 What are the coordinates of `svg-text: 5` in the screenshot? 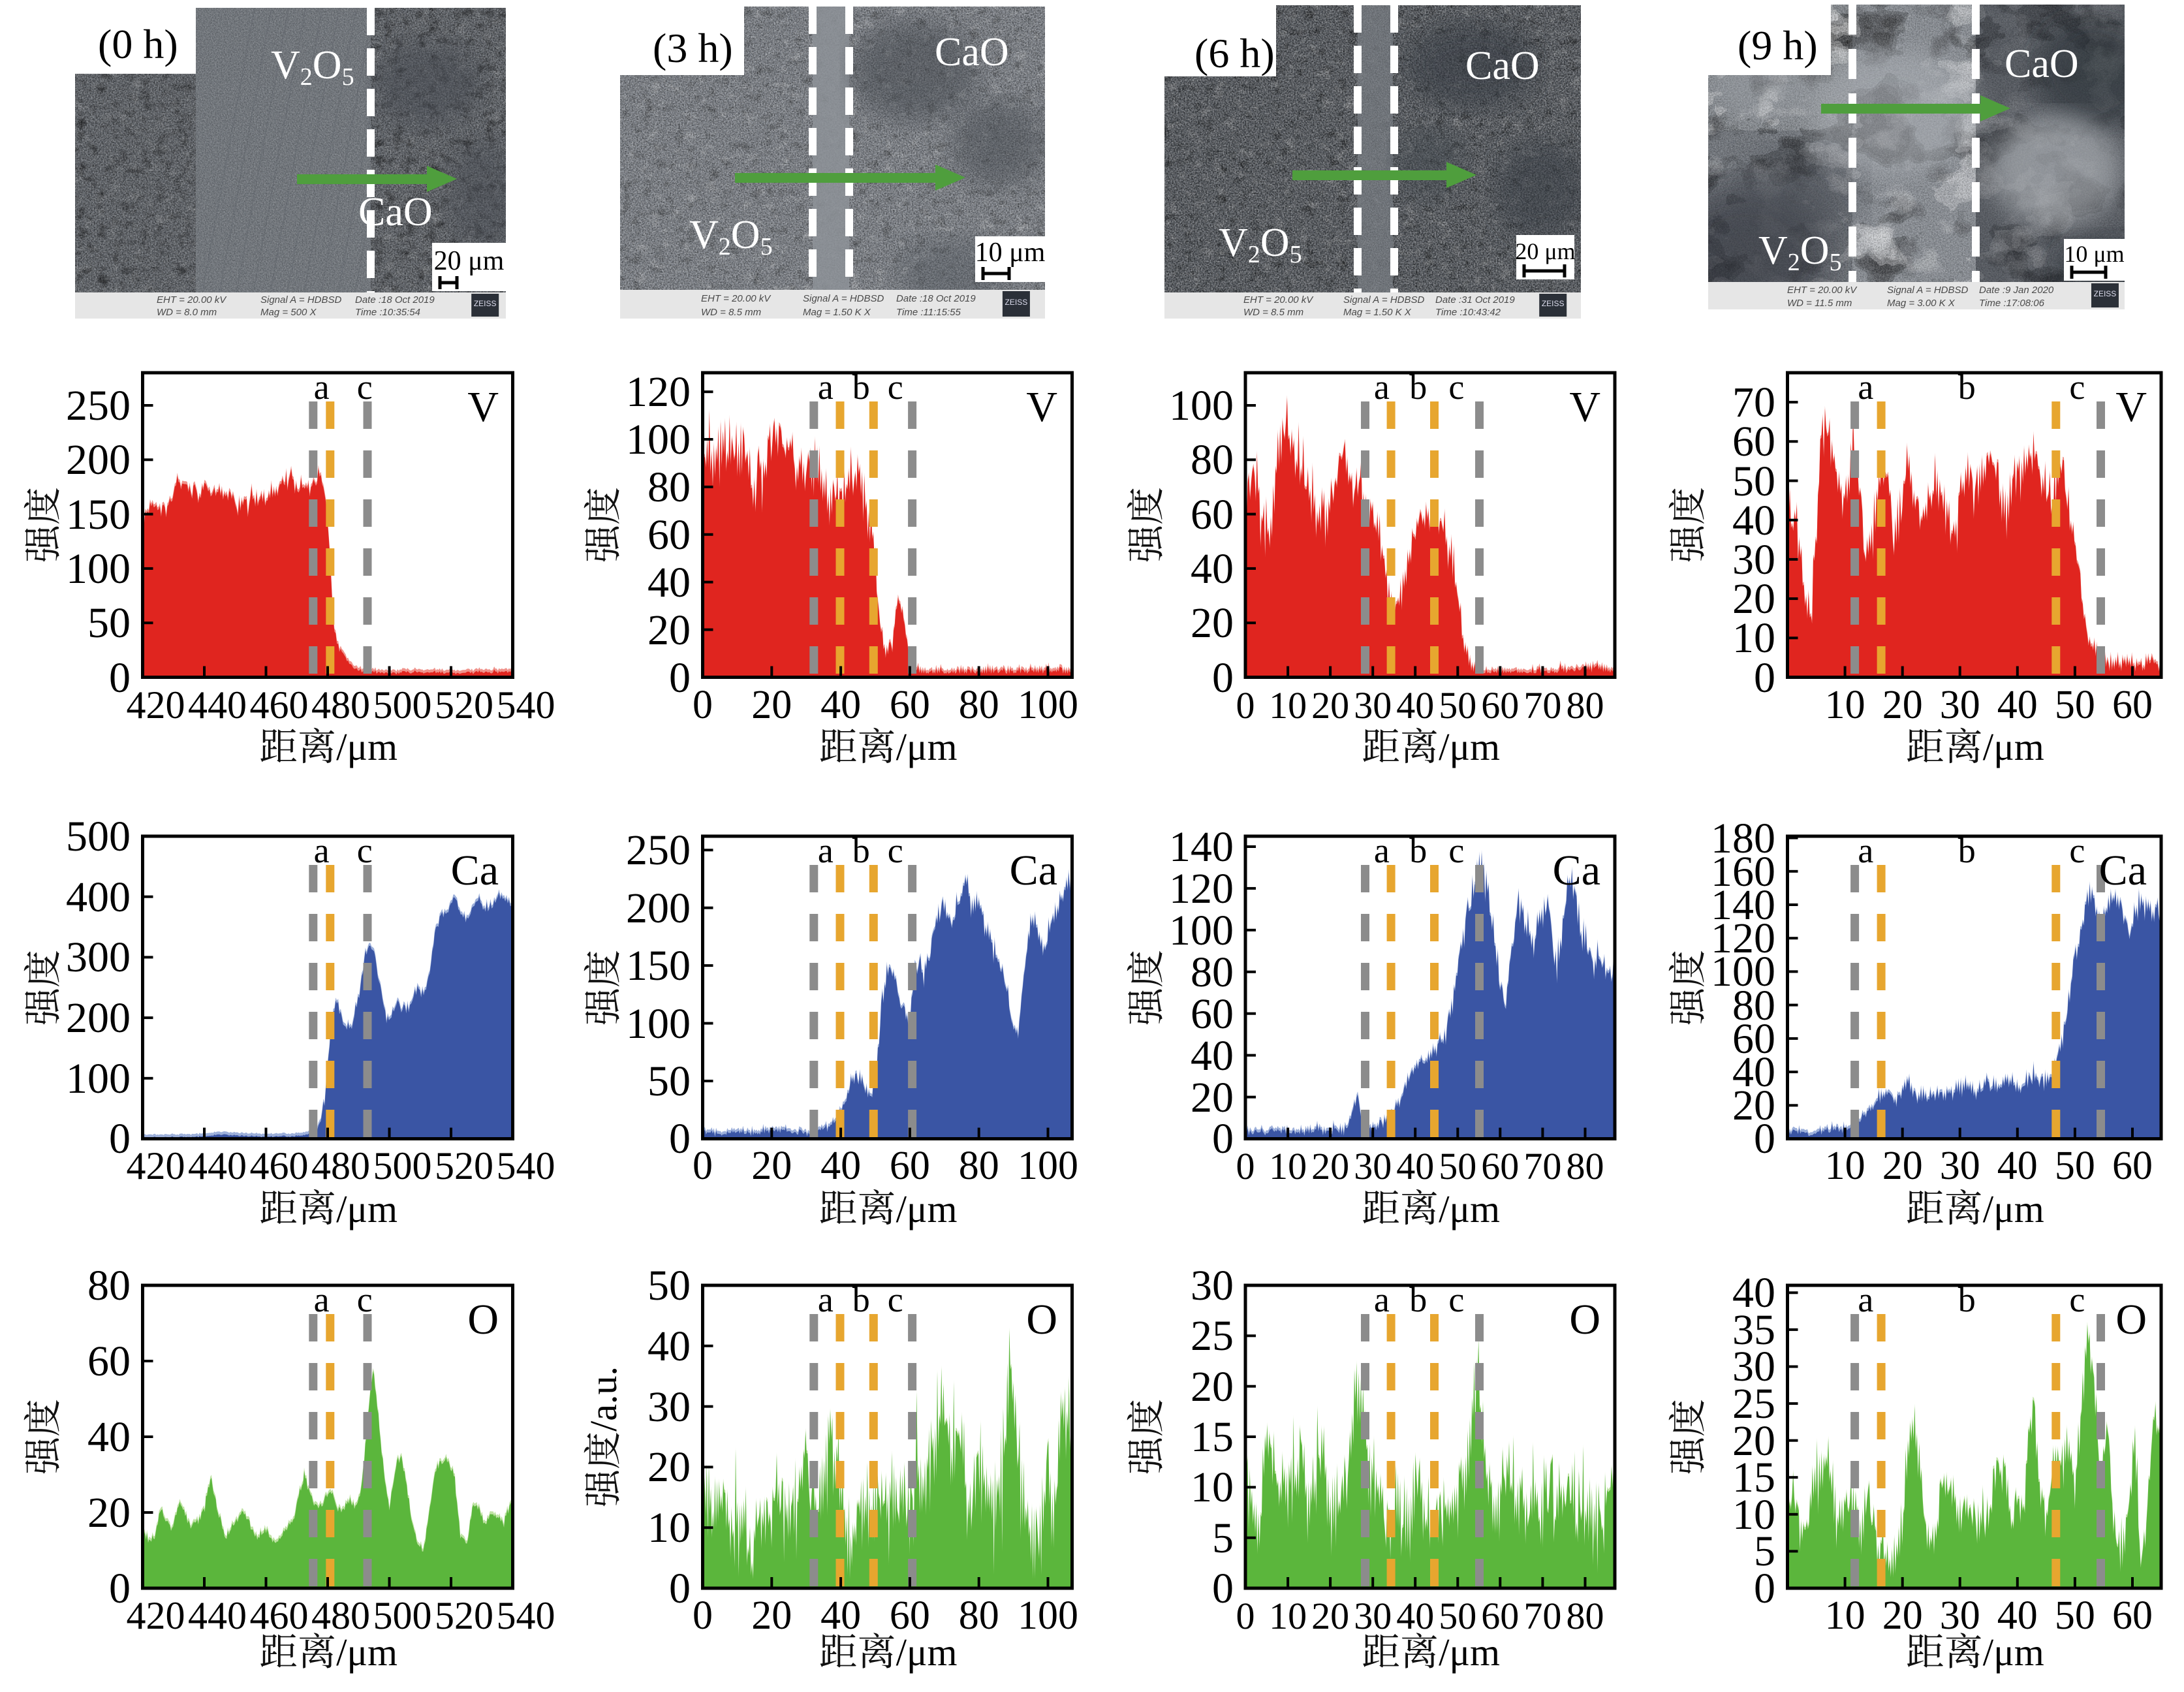 It's located at (1765, 1551).